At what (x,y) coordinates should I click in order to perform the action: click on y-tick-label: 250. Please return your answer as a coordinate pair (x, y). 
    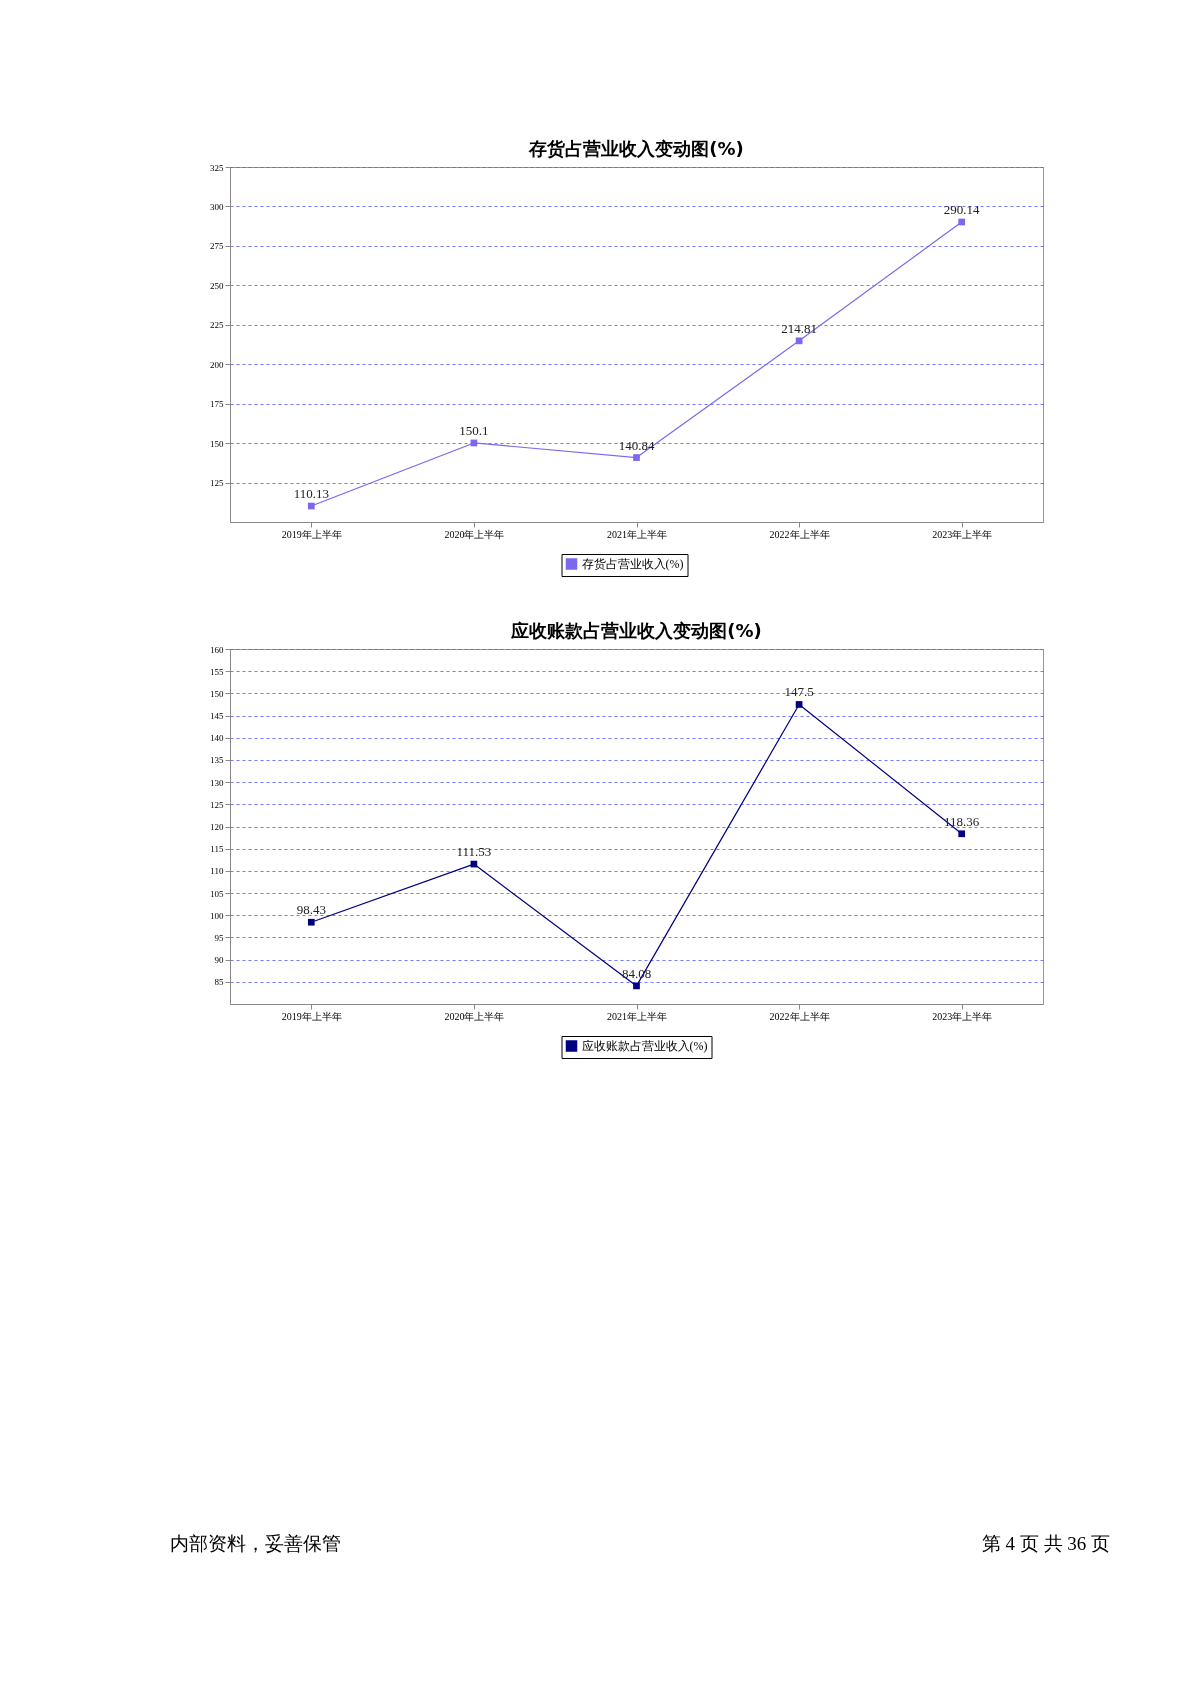
    Looking at the image, I should click on (217, 285).